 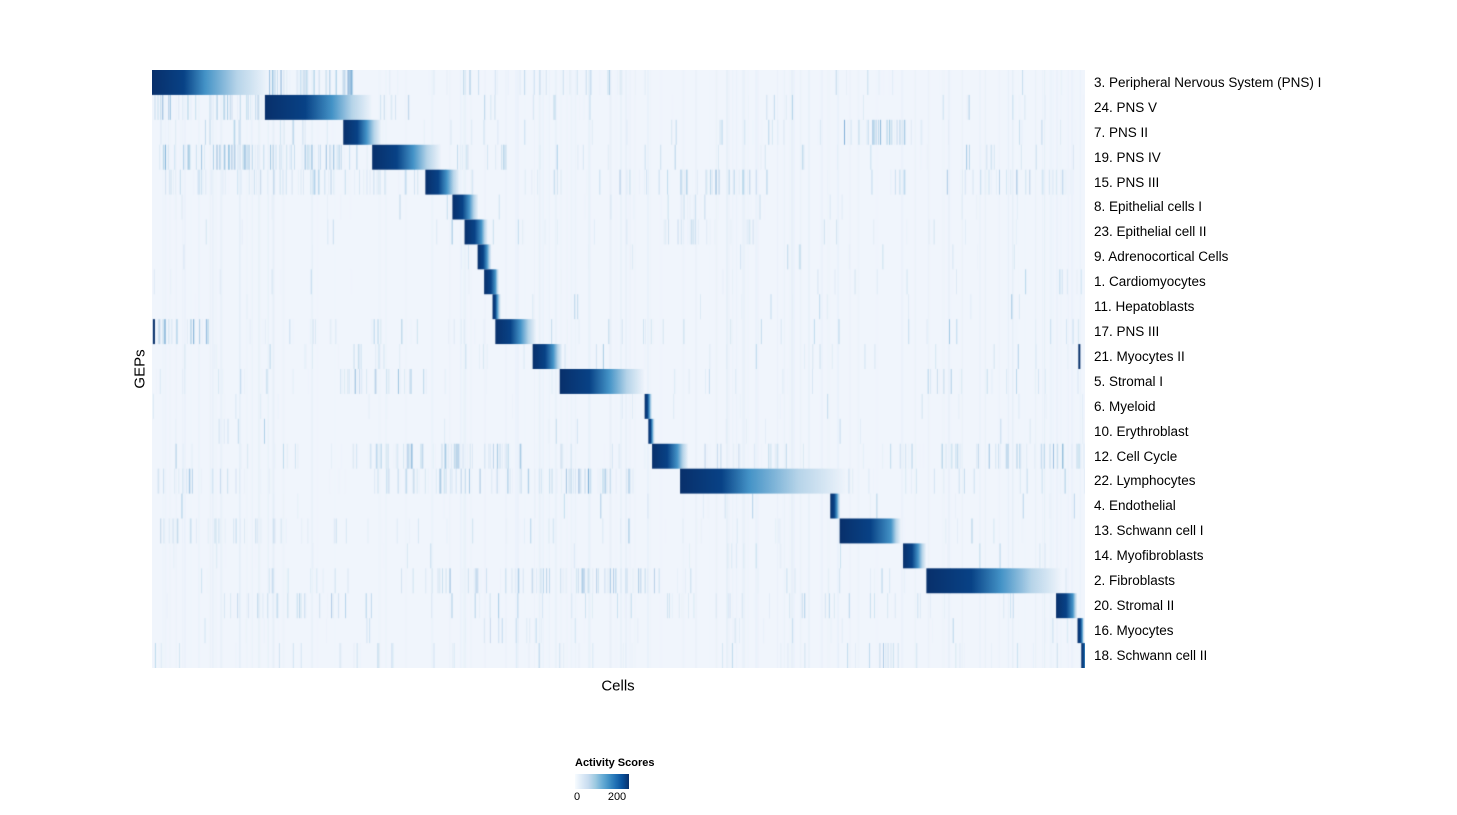 I want to click on row-label: 3. Peripheral Nervous System (PNS) I, so click(x=1208, y=82).